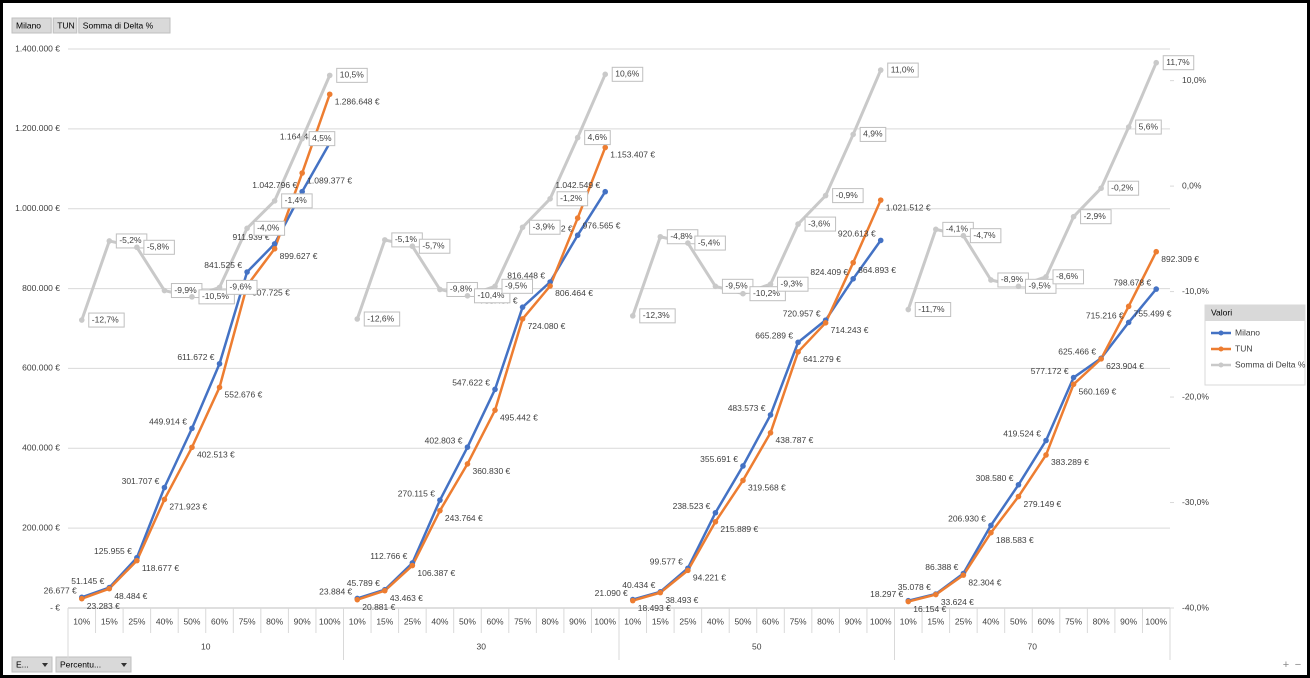  I want to click on data-label: -9,5%, so click(736, 286).